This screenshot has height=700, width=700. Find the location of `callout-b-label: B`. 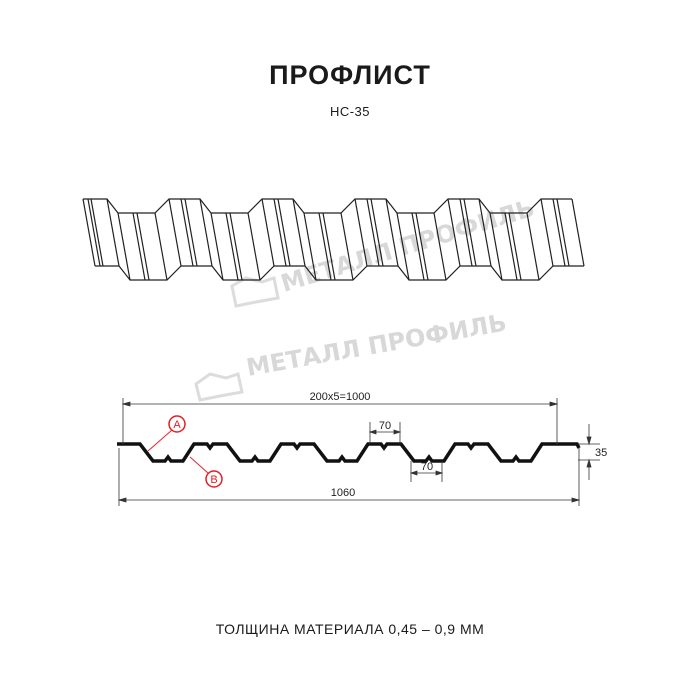

callout-b-label: B is located at coordinates (213, 480).